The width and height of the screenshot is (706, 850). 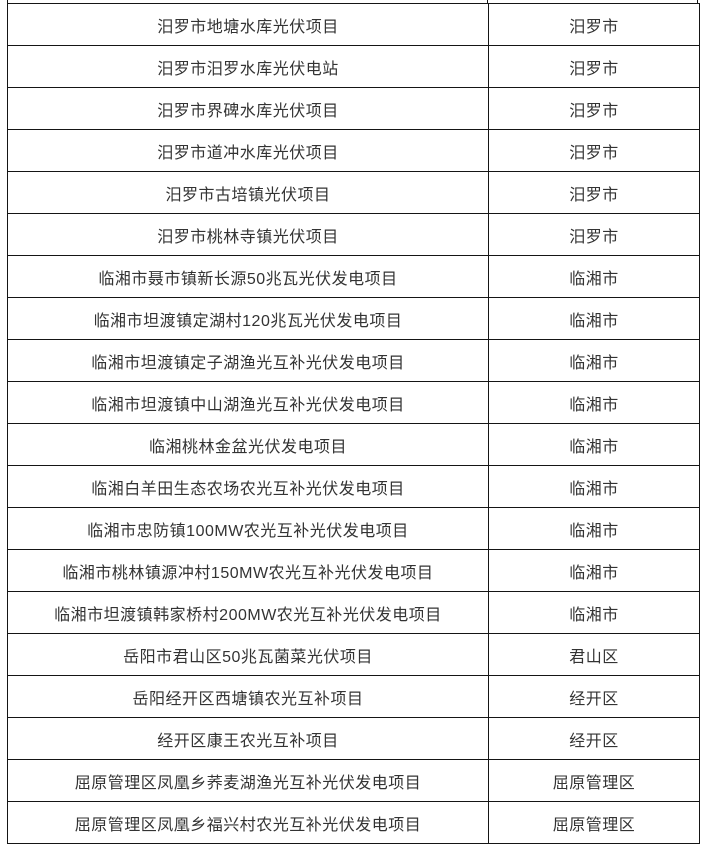 What do you see at coordinates (248, 822) in the screenshot?
I see `project-name-cell: 屈原管理区凤凰乡福兴村农光互补光伏发电项目` at bounding box center [248, 822].